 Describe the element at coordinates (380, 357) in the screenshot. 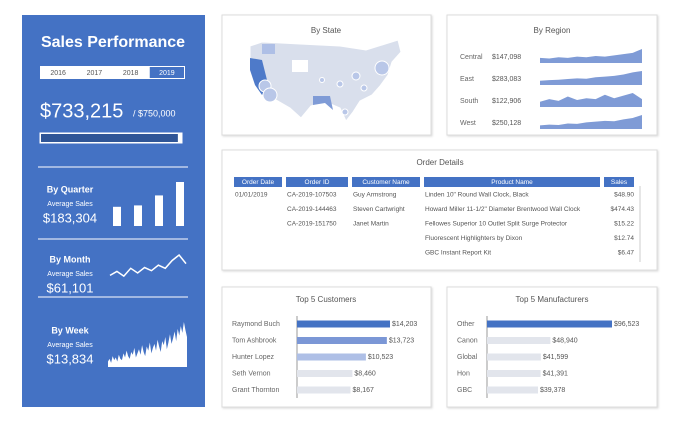

I see `bar-label: $10,523` at that location.